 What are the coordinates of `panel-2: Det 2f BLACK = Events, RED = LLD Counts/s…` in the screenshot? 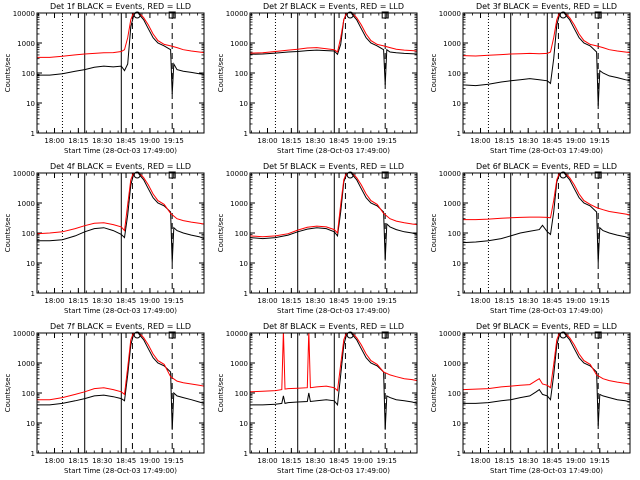 It's located at (317, 78).